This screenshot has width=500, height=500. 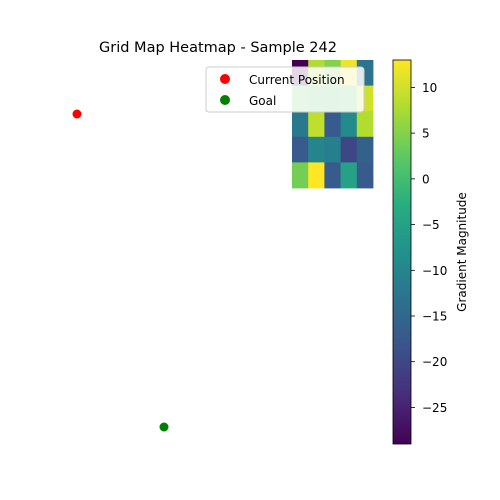 I want to click on legend-label-goal: Goal, so click(x=262, y=101).